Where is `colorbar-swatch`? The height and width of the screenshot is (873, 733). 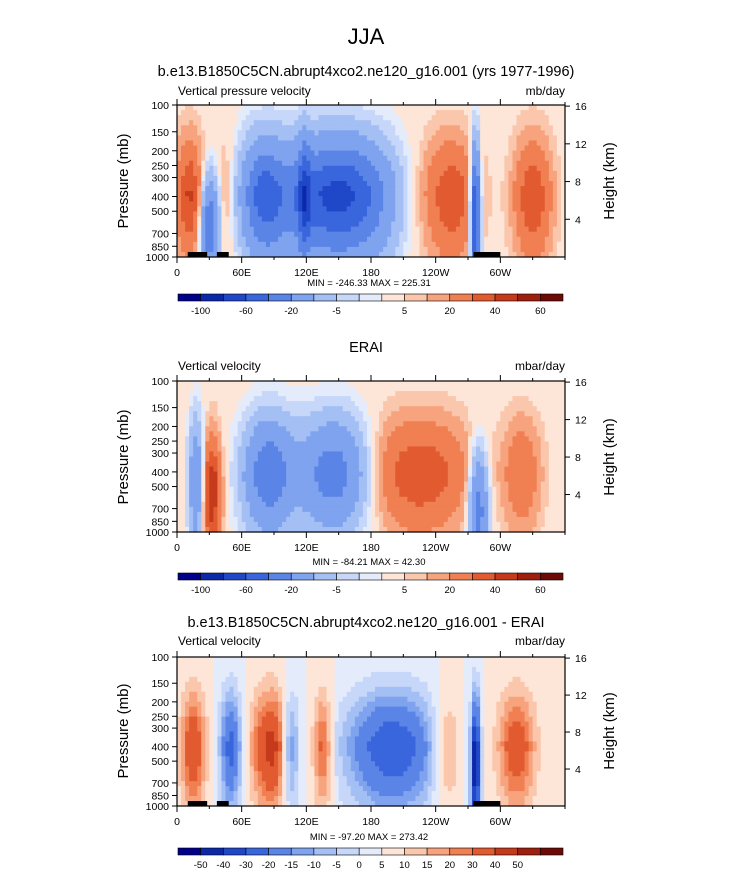 colorbar-swatch is located at coordinates (189, 297).